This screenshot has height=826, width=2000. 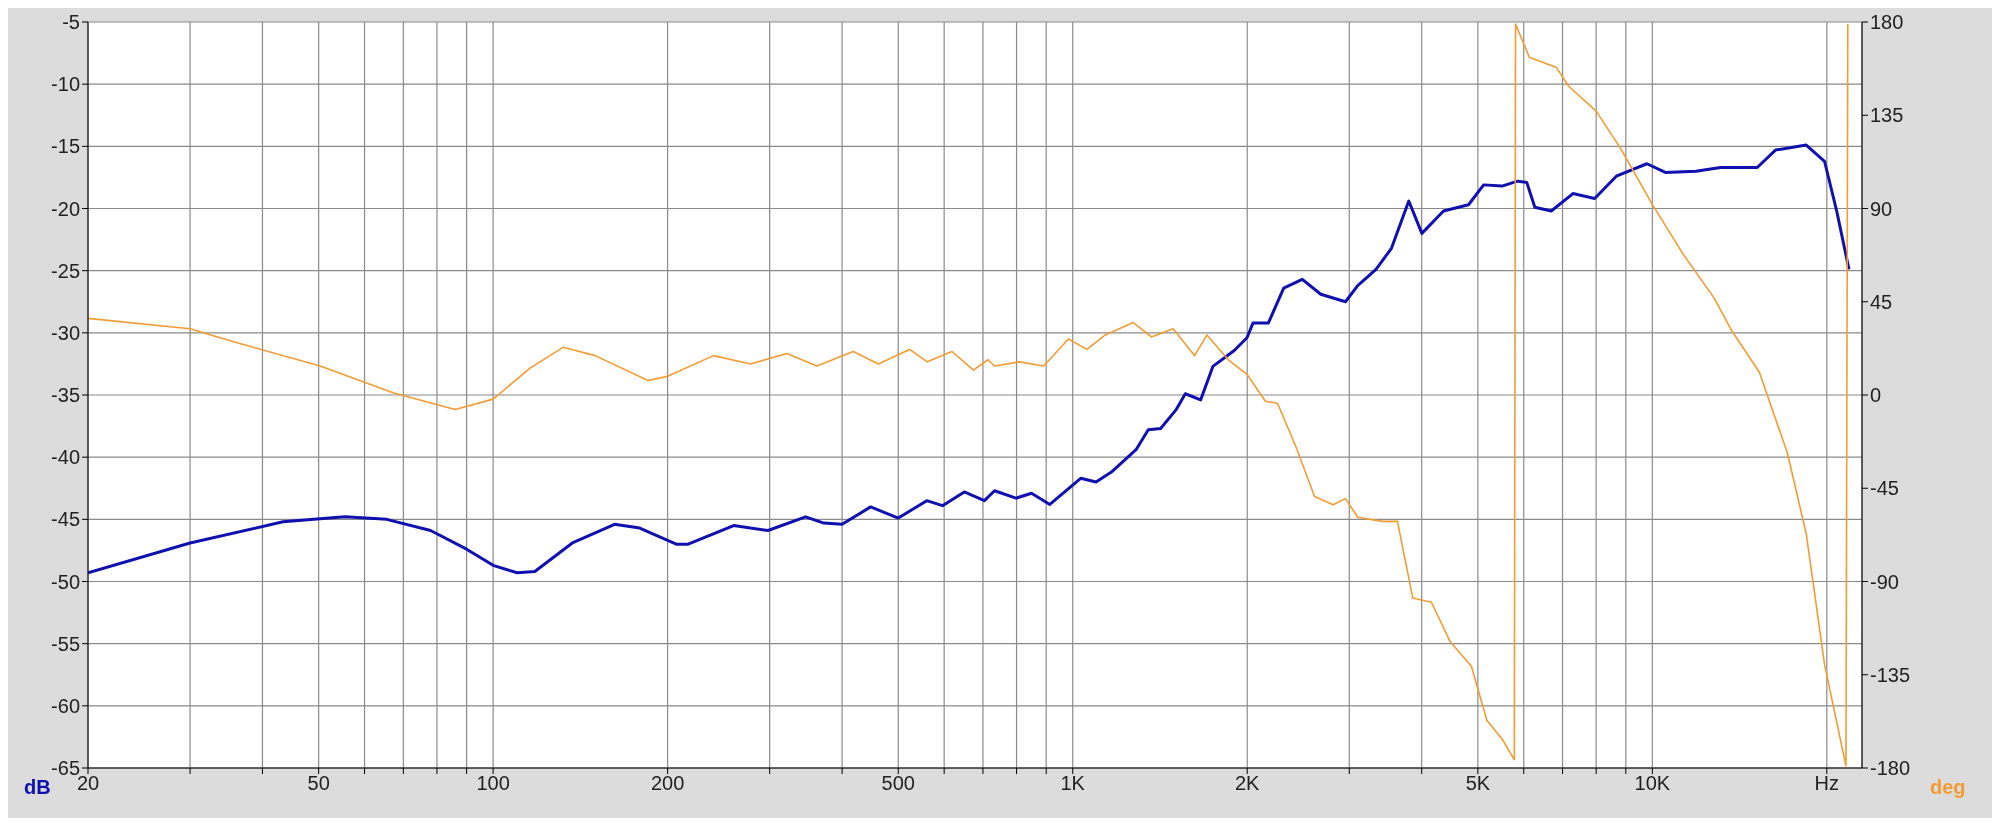 What do you see at coordinates (1478, 783) in the screenshot?
I see `x-tick-label: 5K` at bounding box center [1478, 783].